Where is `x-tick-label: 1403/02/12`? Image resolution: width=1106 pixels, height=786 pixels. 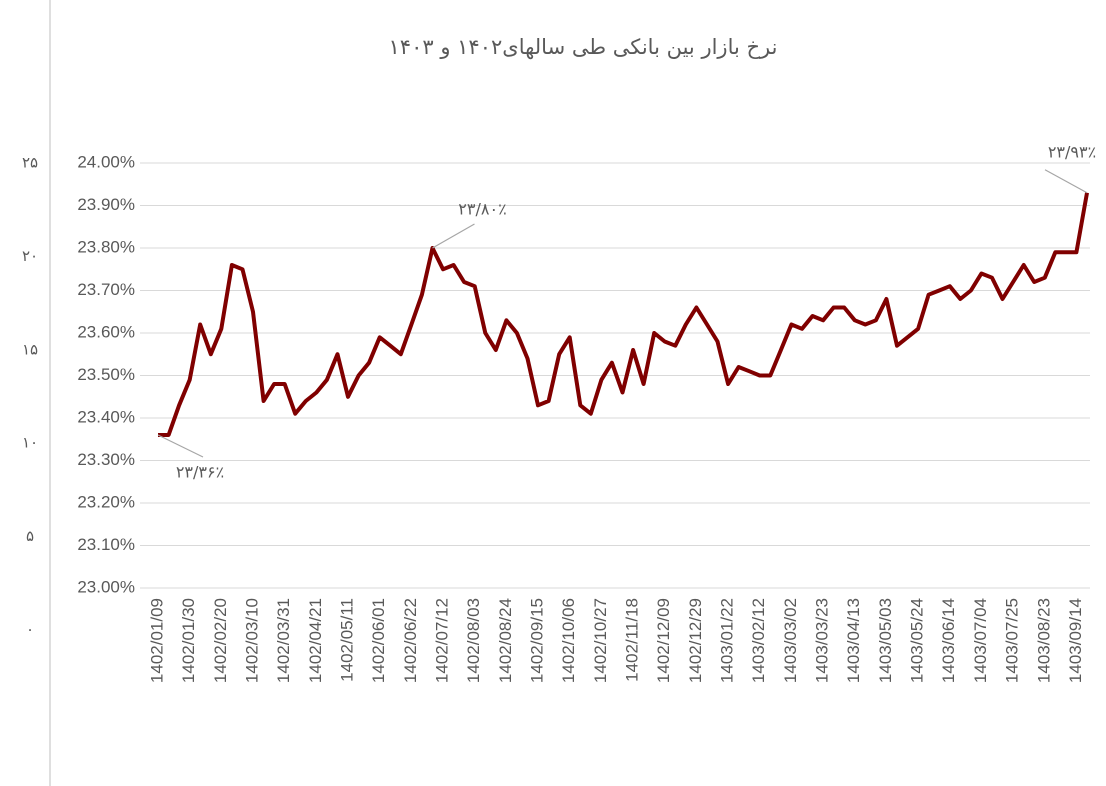
x-tick-label: 1403/02/12 is located at coordinates (758, 640).